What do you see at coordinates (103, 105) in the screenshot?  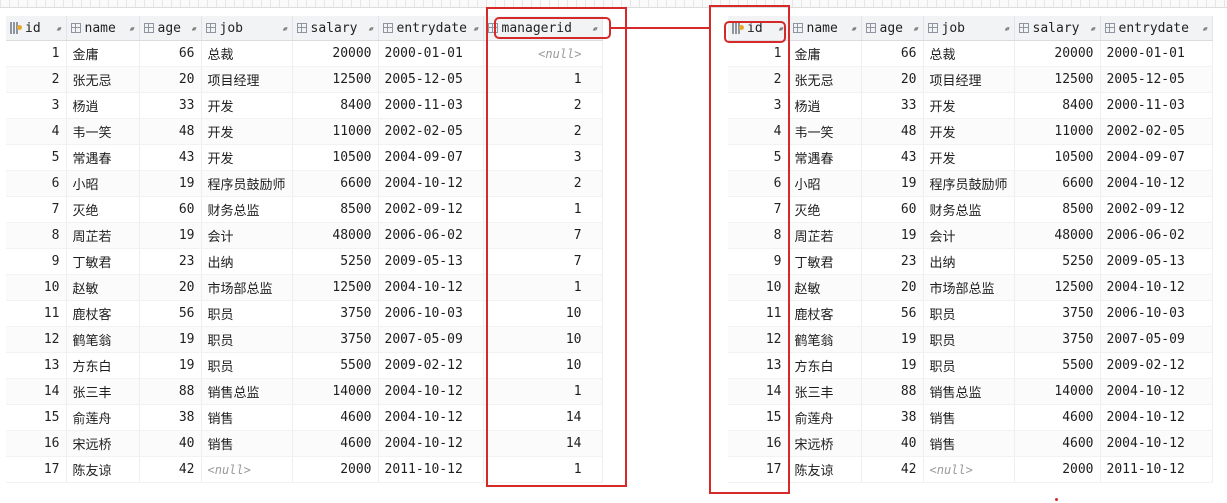 I see `cell-name: 杨逍` at bounding box center [103, 105].